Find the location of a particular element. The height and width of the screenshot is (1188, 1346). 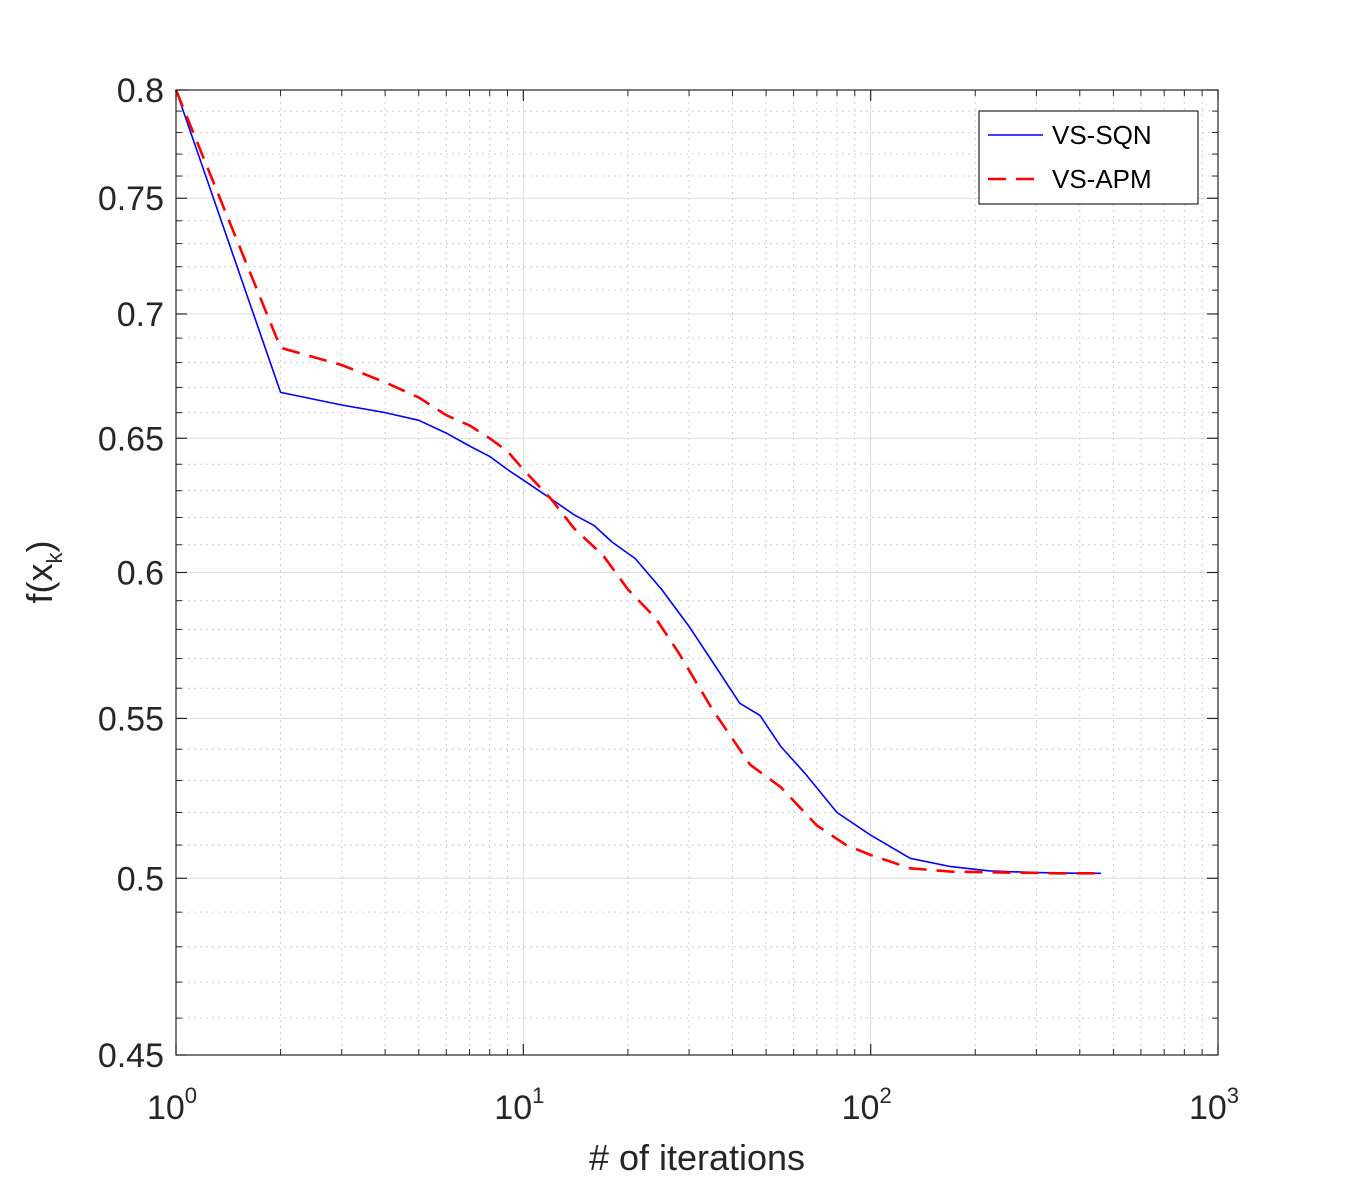

x-tick-label: 10² is located at coordinates (867, 1105).